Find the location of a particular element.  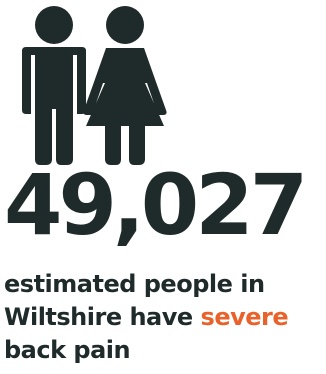

caption-line-2: Wiltshire have severe is located at coordinates (163, 317).